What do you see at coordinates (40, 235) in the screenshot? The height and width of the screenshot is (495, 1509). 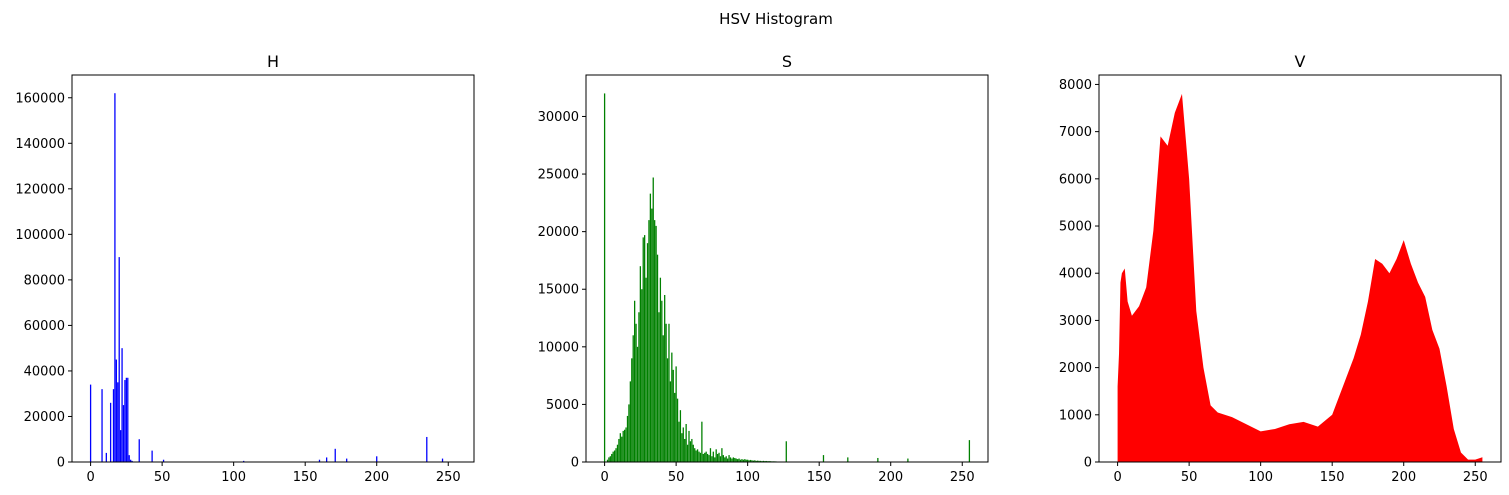 I see `y-tick-label: 100000` at bounding box center [40, 235].